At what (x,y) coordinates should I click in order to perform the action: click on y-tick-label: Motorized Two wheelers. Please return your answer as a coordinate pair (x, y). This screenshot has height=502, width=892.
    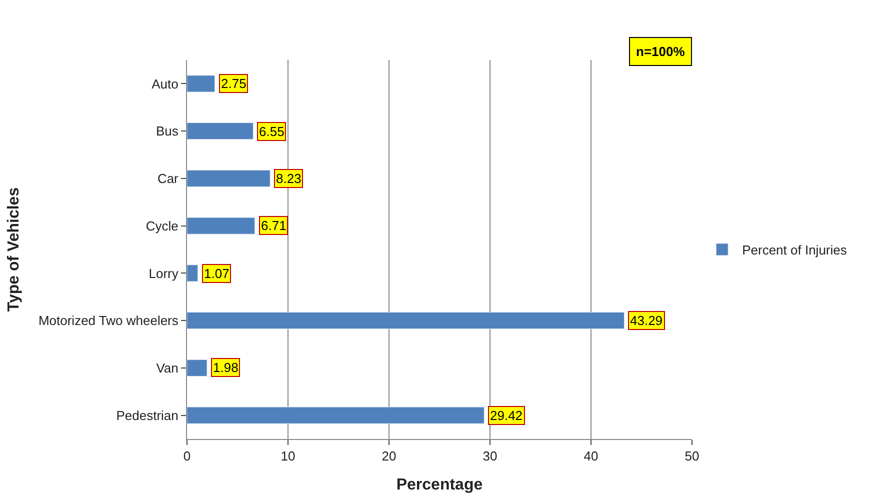
    Looking at the image, I should click on (108, 320).